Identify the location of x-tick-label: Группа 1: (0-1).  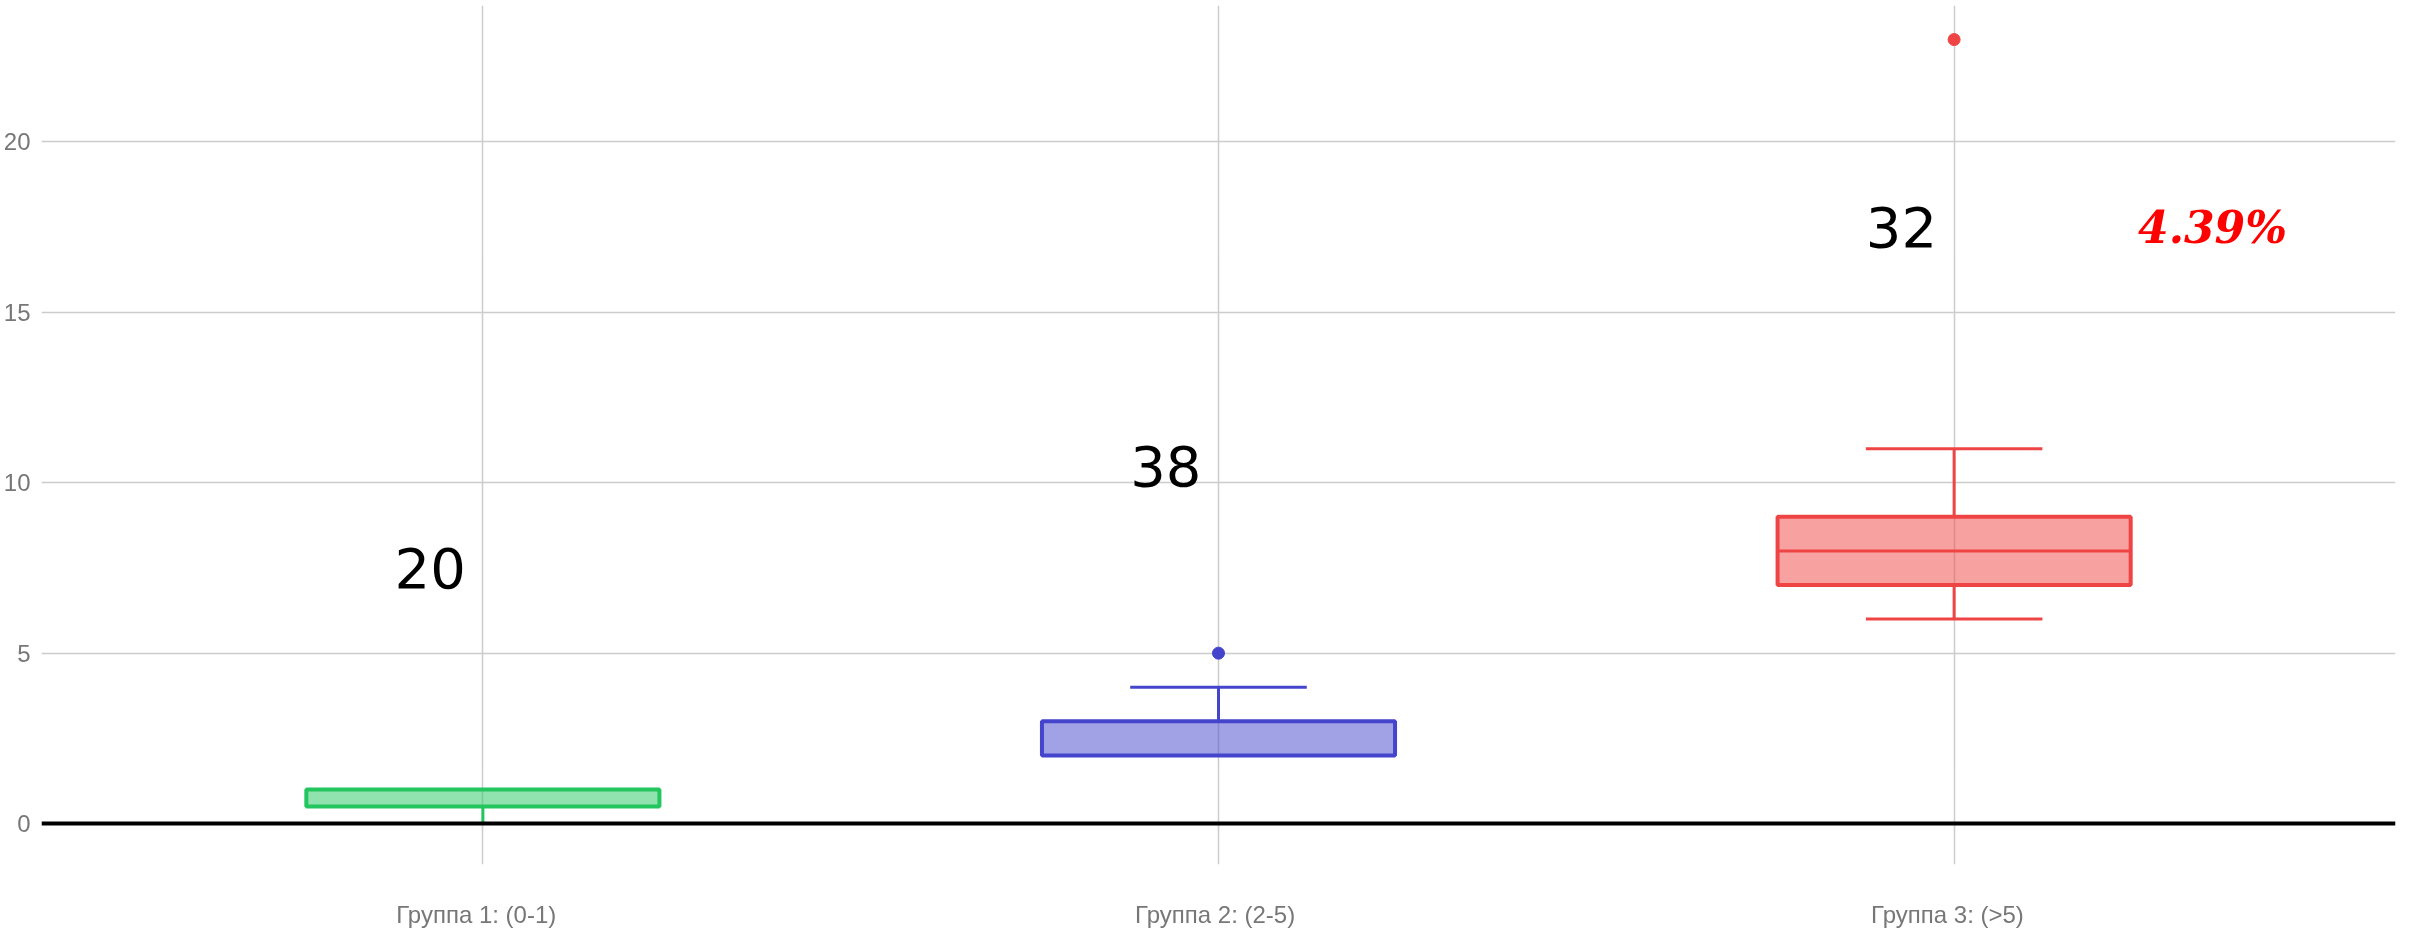
(476, 914).